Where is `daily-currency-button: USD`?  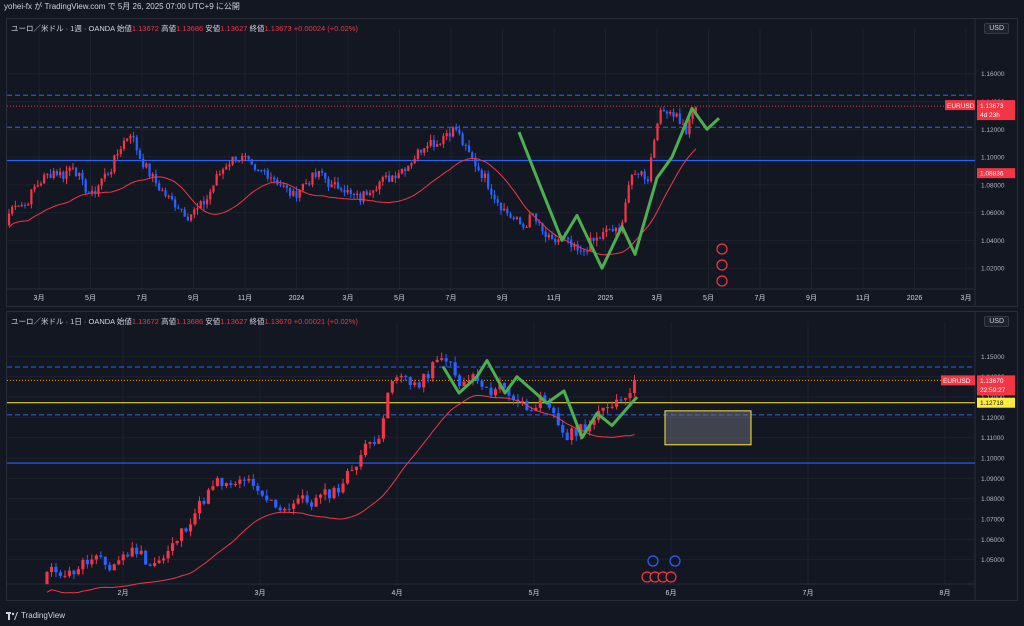
daily-currency-button: USD is located at coordinates (996, 321).